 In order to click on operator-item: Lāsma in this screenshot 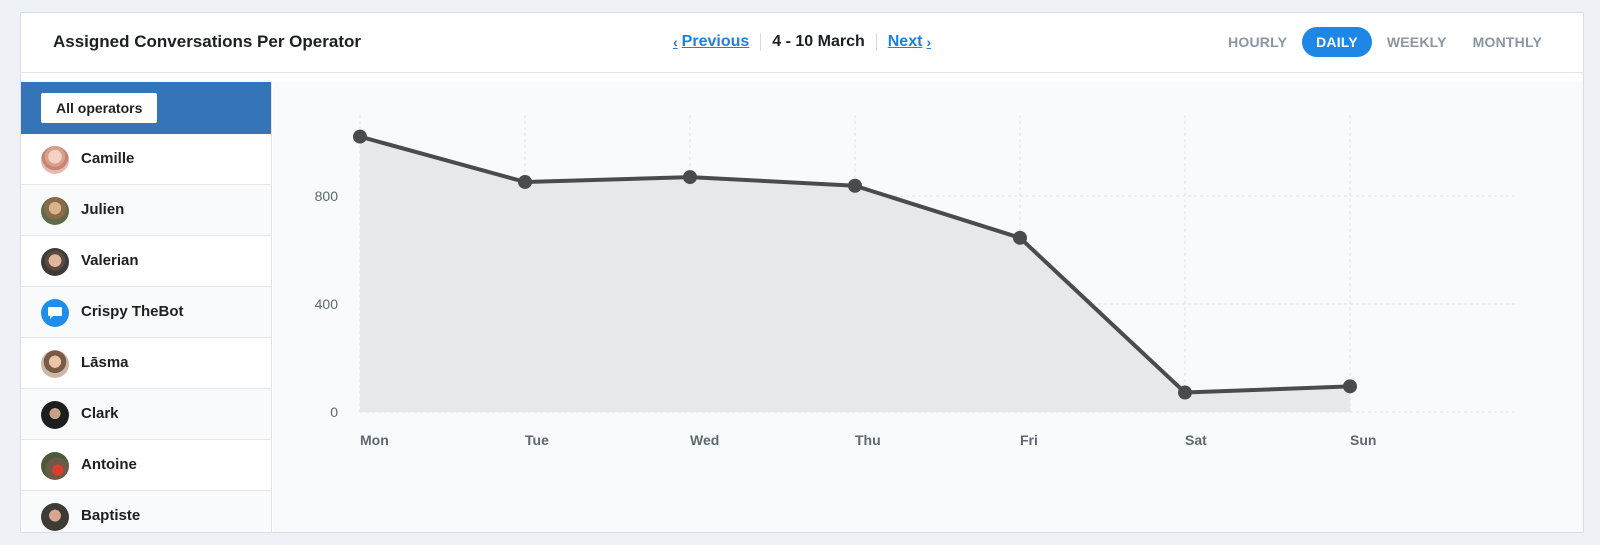, I will do `click(146, 363)`.